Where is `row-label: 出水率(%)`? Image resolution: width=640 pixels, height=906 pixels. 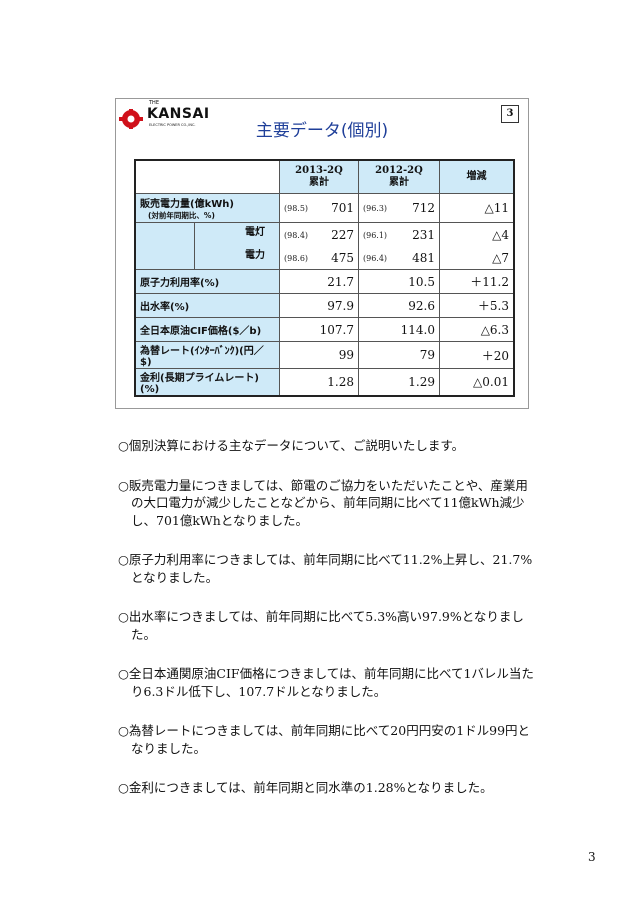
row-label: 出水率(%) is located at coordinates (207, 305).